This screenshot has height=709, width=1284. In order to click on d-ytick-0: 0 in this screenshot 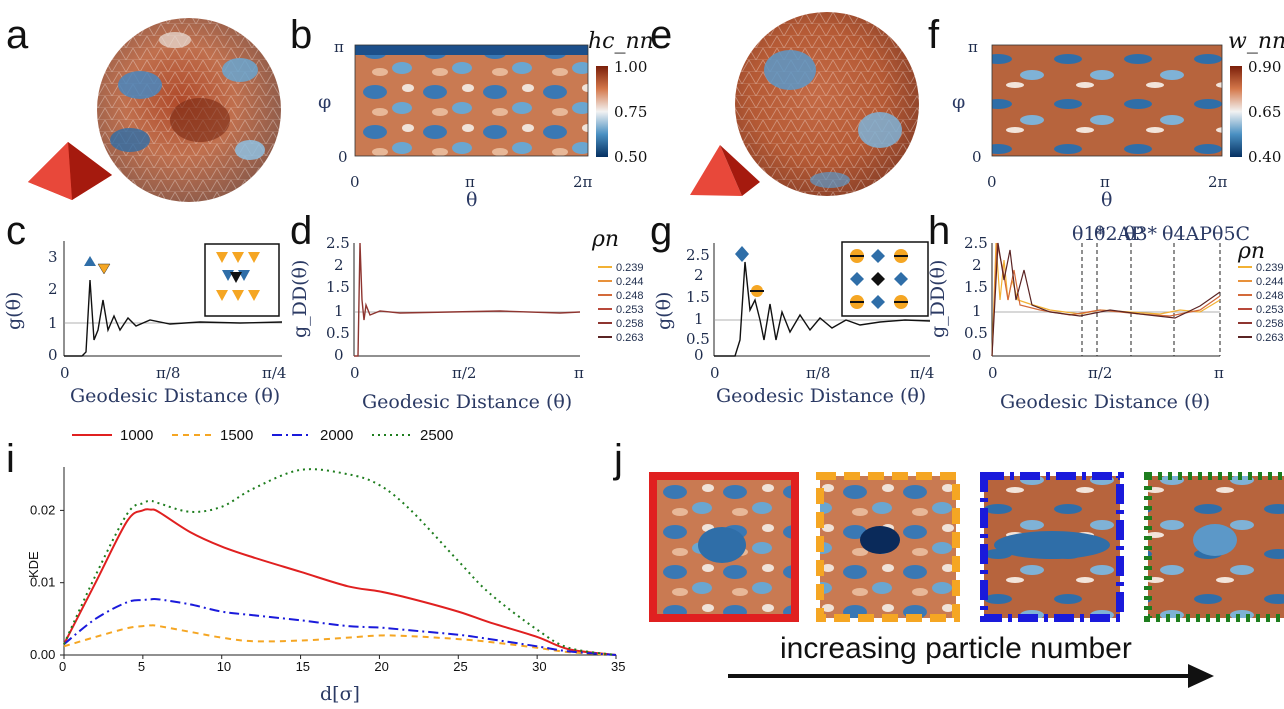, I will do `click(339, 355)`.